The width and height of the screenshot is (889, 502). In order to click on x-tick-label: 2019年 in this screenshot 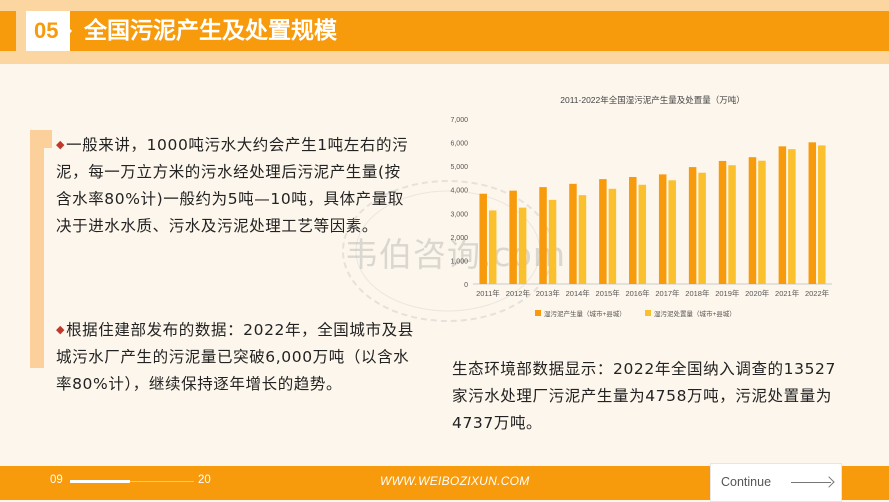, I will do `click(727, 293)`.